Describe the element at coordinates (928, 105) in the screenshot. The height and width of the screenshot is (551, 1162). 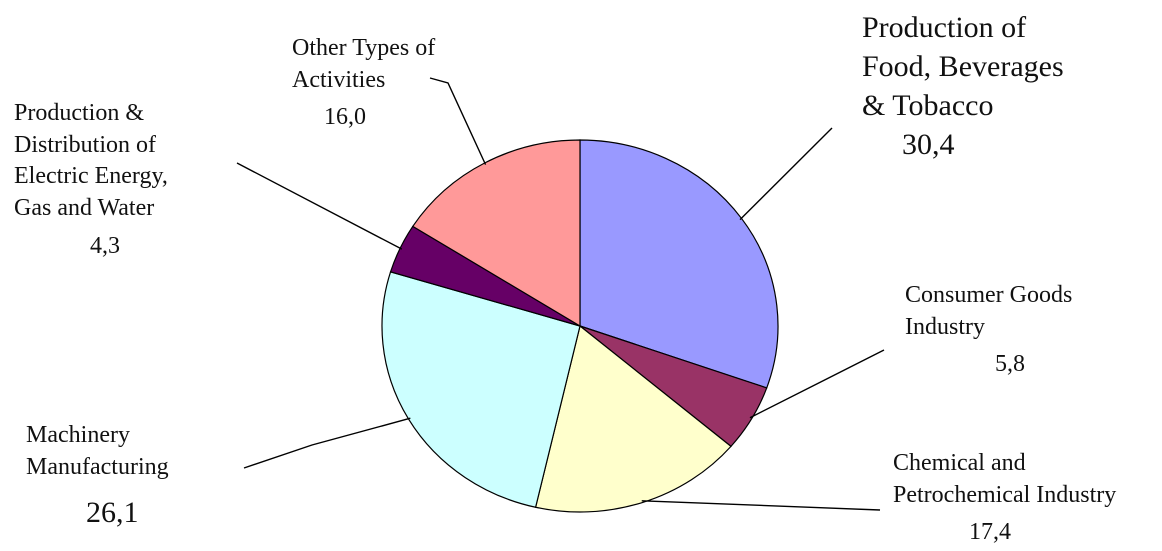
I see `slice-label-line: & Tobacco` at that location.